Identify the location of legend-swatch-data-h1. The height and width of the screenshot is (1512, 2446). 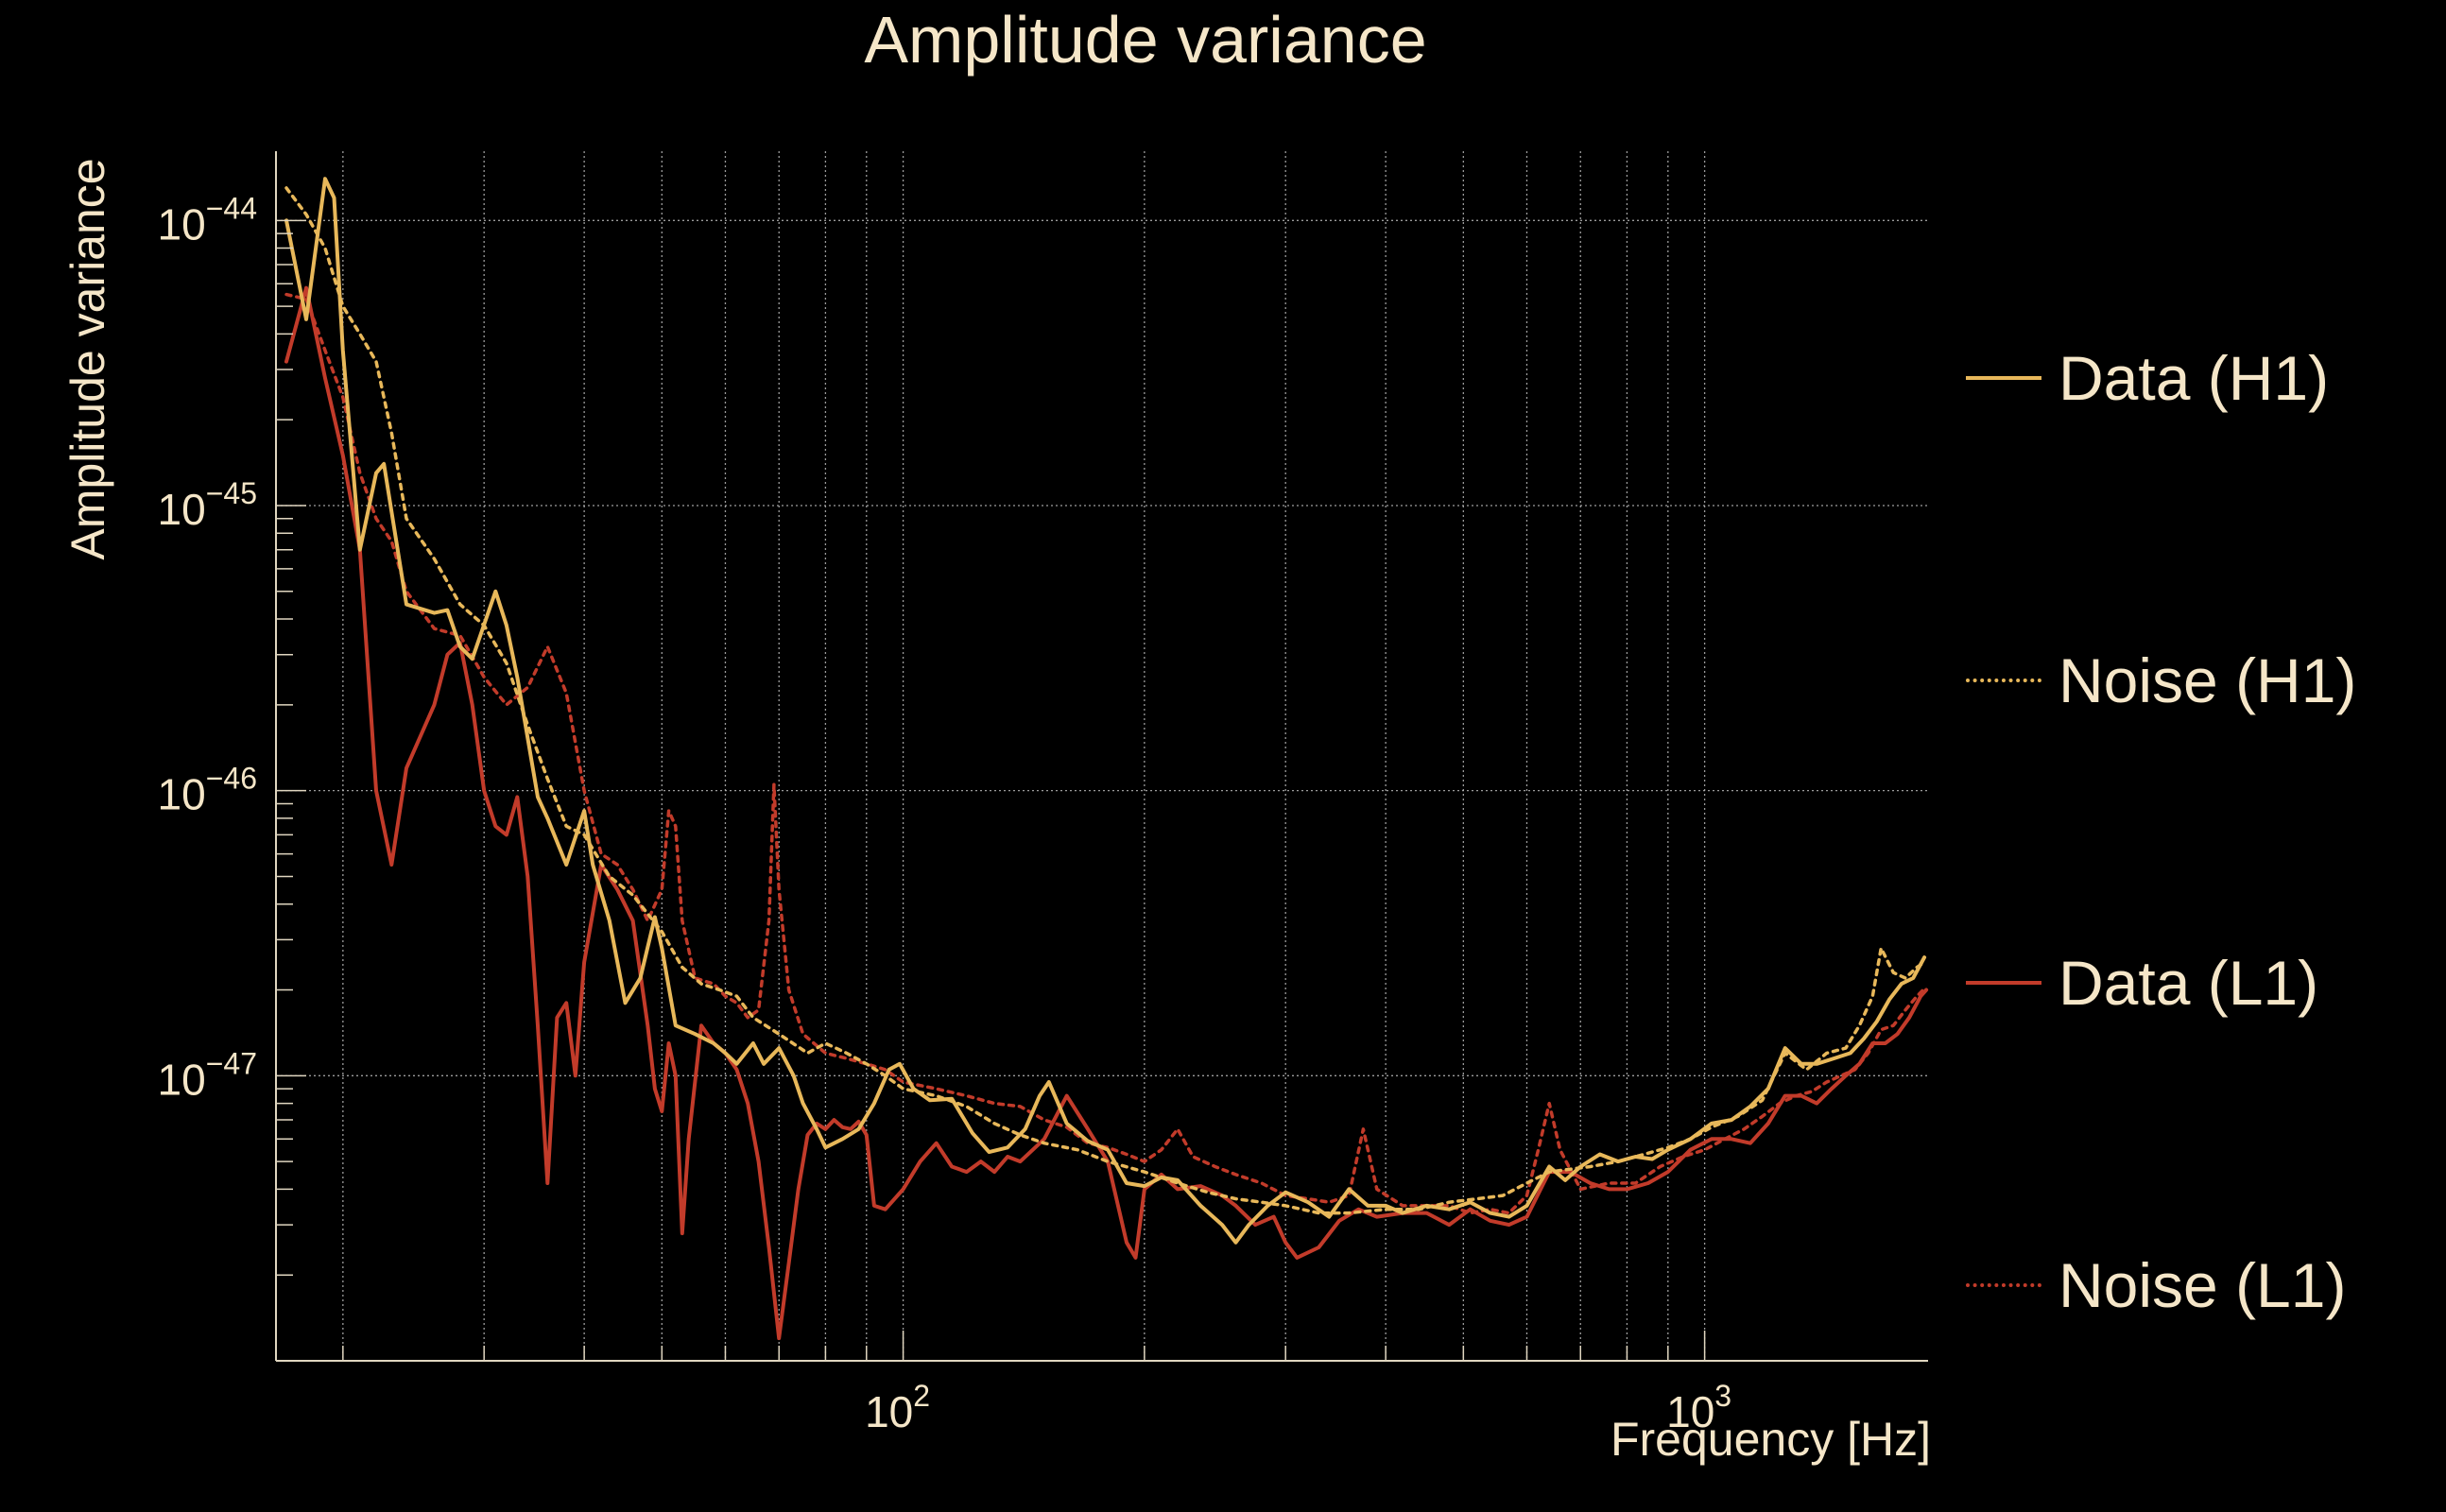
(2003, 378).